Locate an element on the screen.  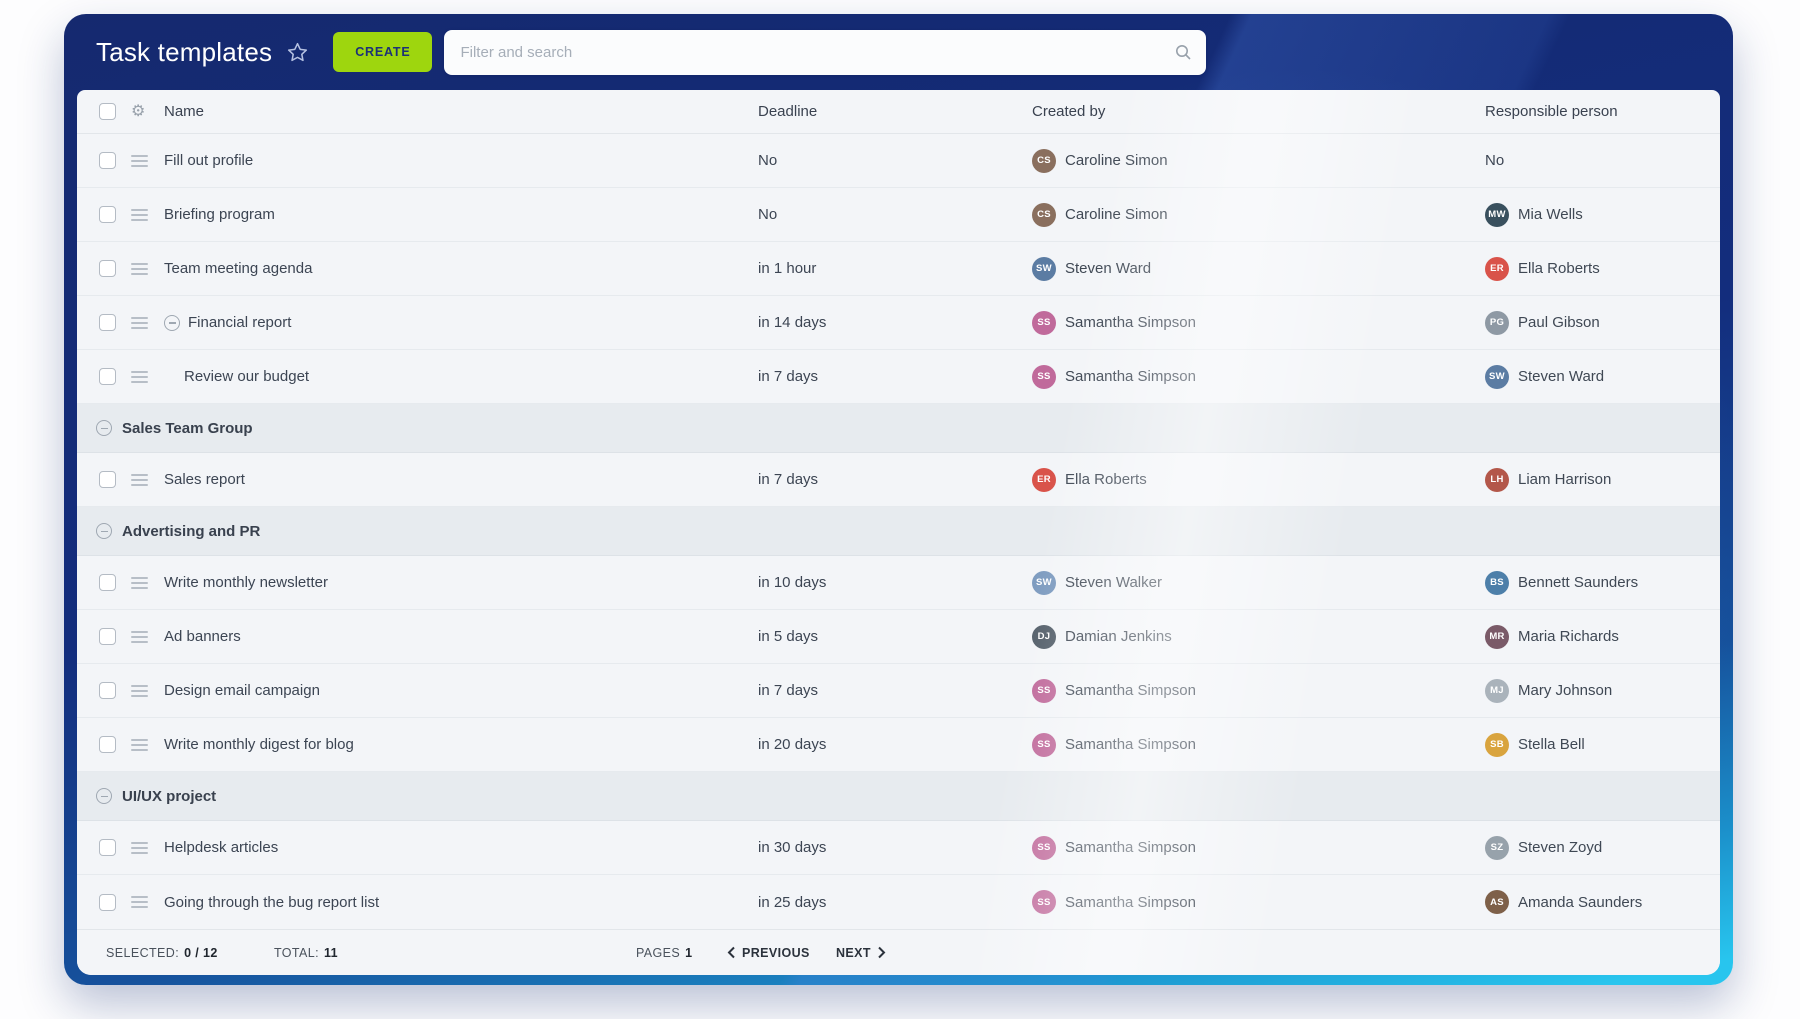
page-title: Task templates is located at coordinates (184, 51).